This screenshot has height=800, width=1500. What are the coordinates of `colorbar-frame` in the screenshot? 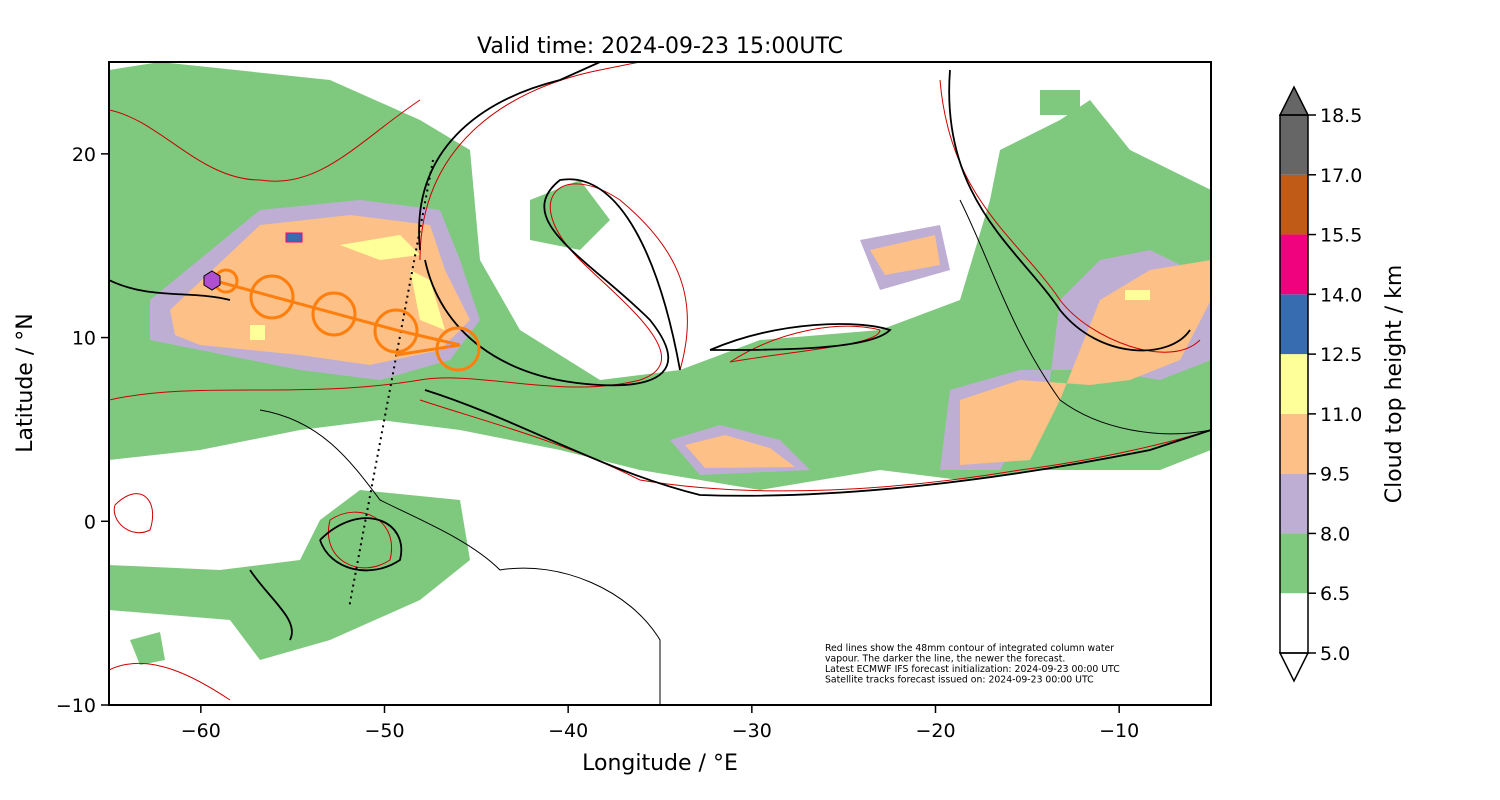 It's located at (1294, 384).